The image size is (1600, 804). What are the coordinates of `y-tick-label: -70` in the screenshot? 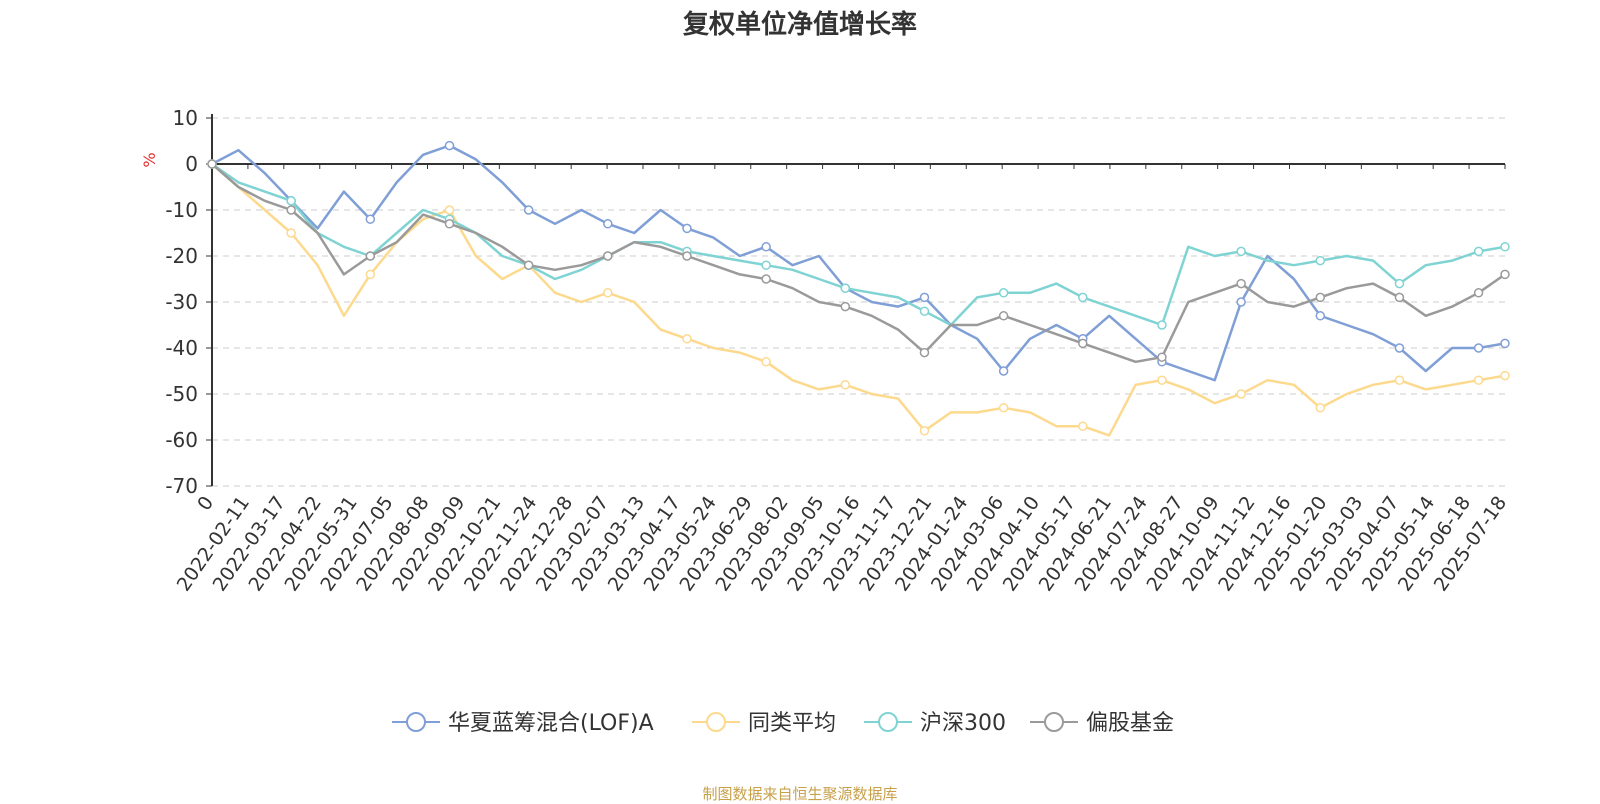 It's located at (181, 486).